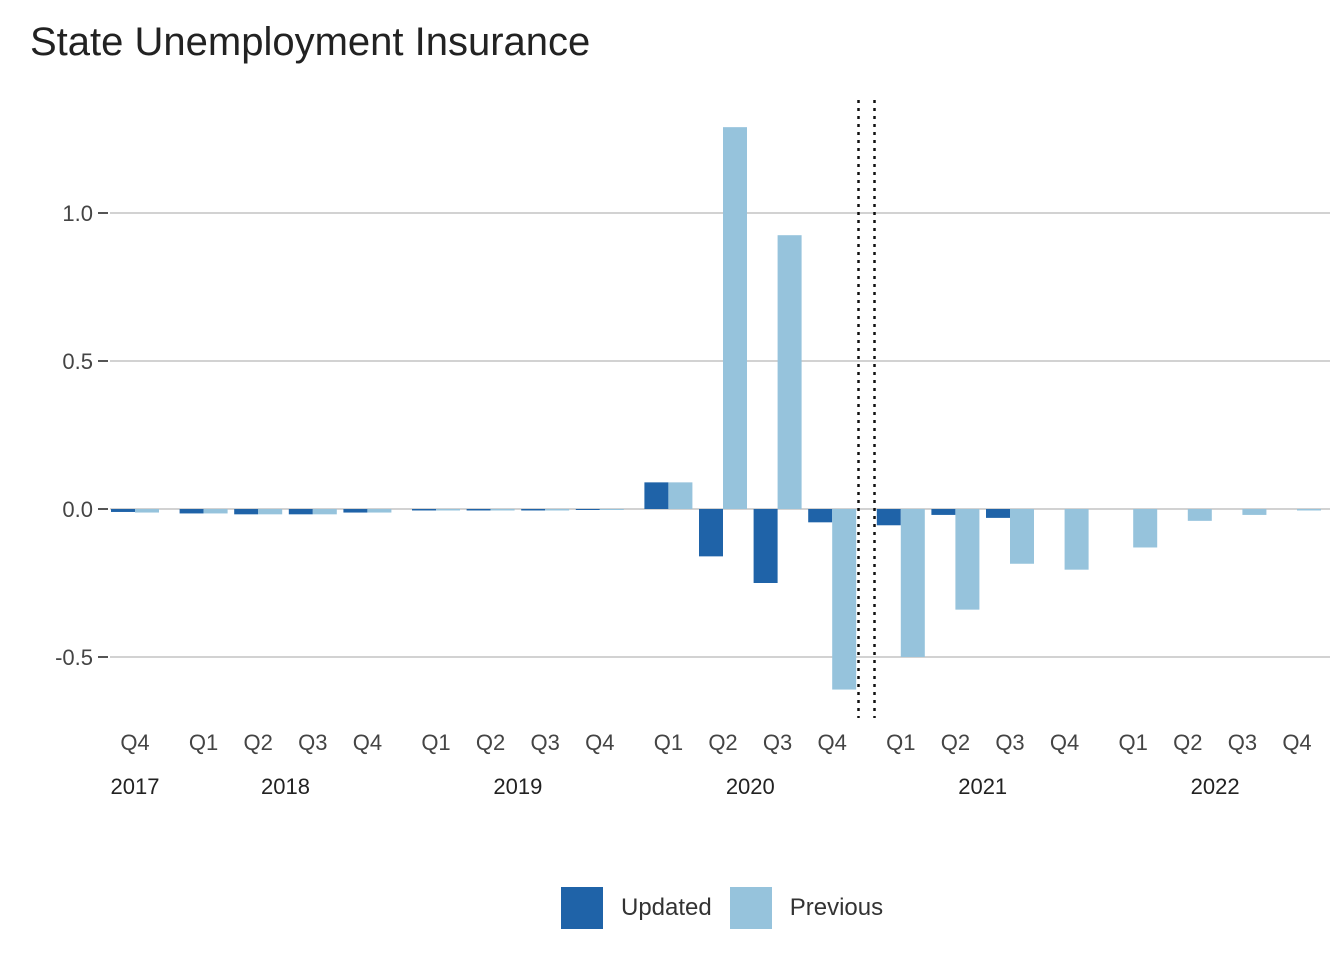 This screenshot has height=960, width=1344. I want to click on year-label: 2021, so click(982, 786).